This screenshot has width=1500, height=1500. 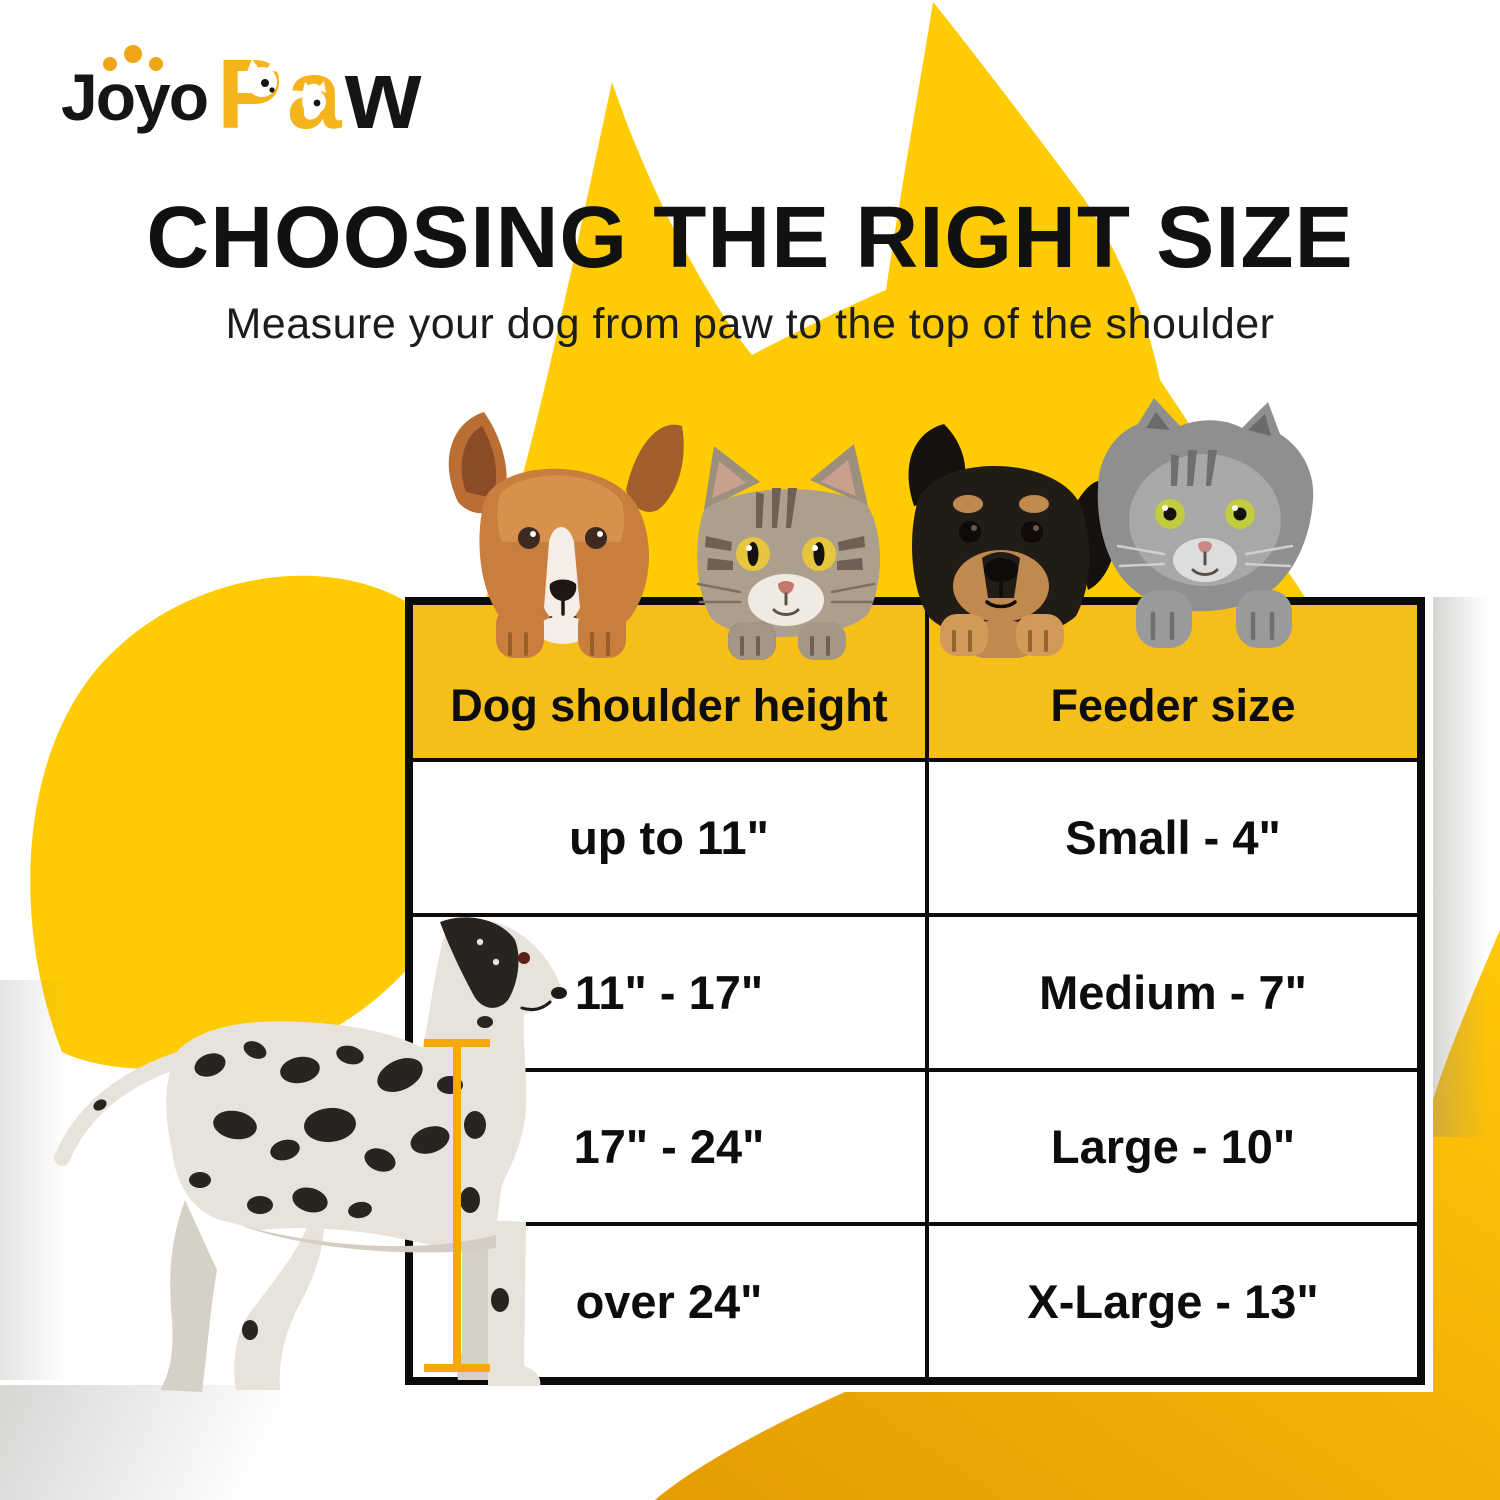 What do you see at coordinates (671, 992) in the screenshot?
I see `dog-height-value: 11" - 17"` at bounding box center [671, 992].